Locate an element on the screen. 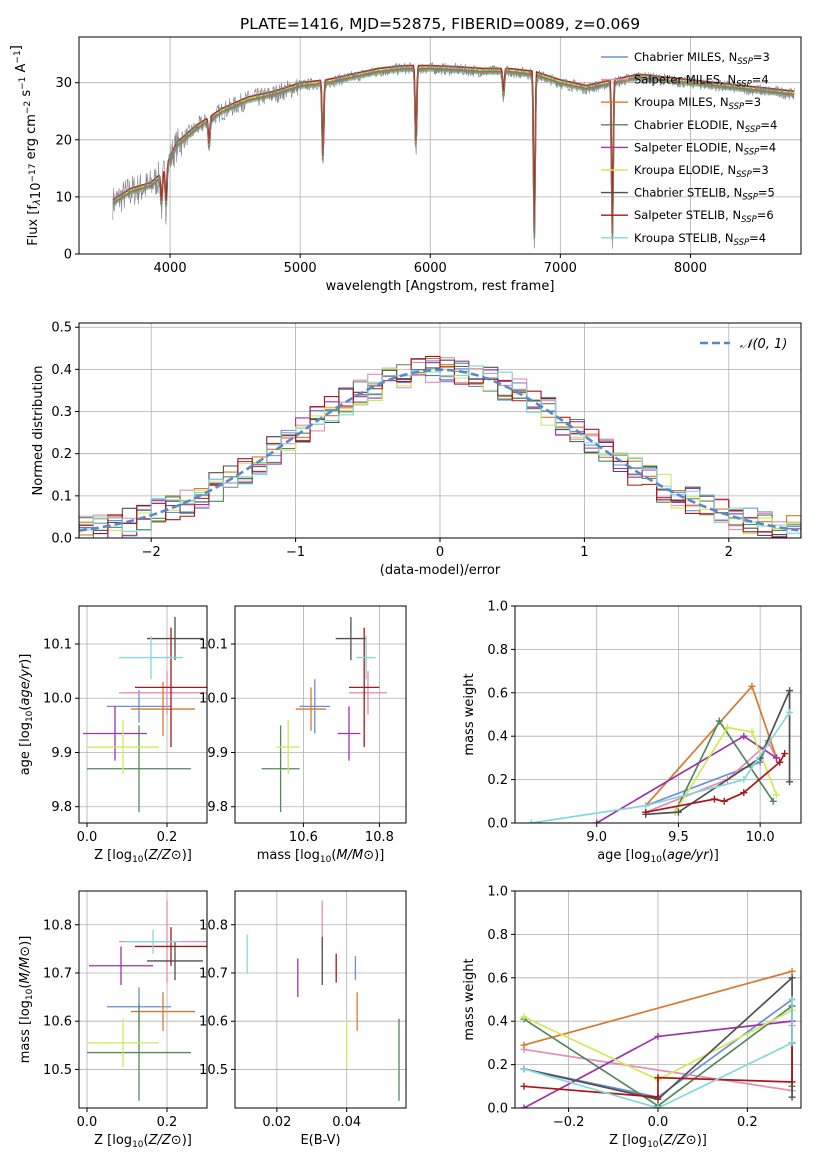 This screenshot has width=819, height=1170. mass-weight-line-salpeter_stelib is located at coordinates (715, 783).